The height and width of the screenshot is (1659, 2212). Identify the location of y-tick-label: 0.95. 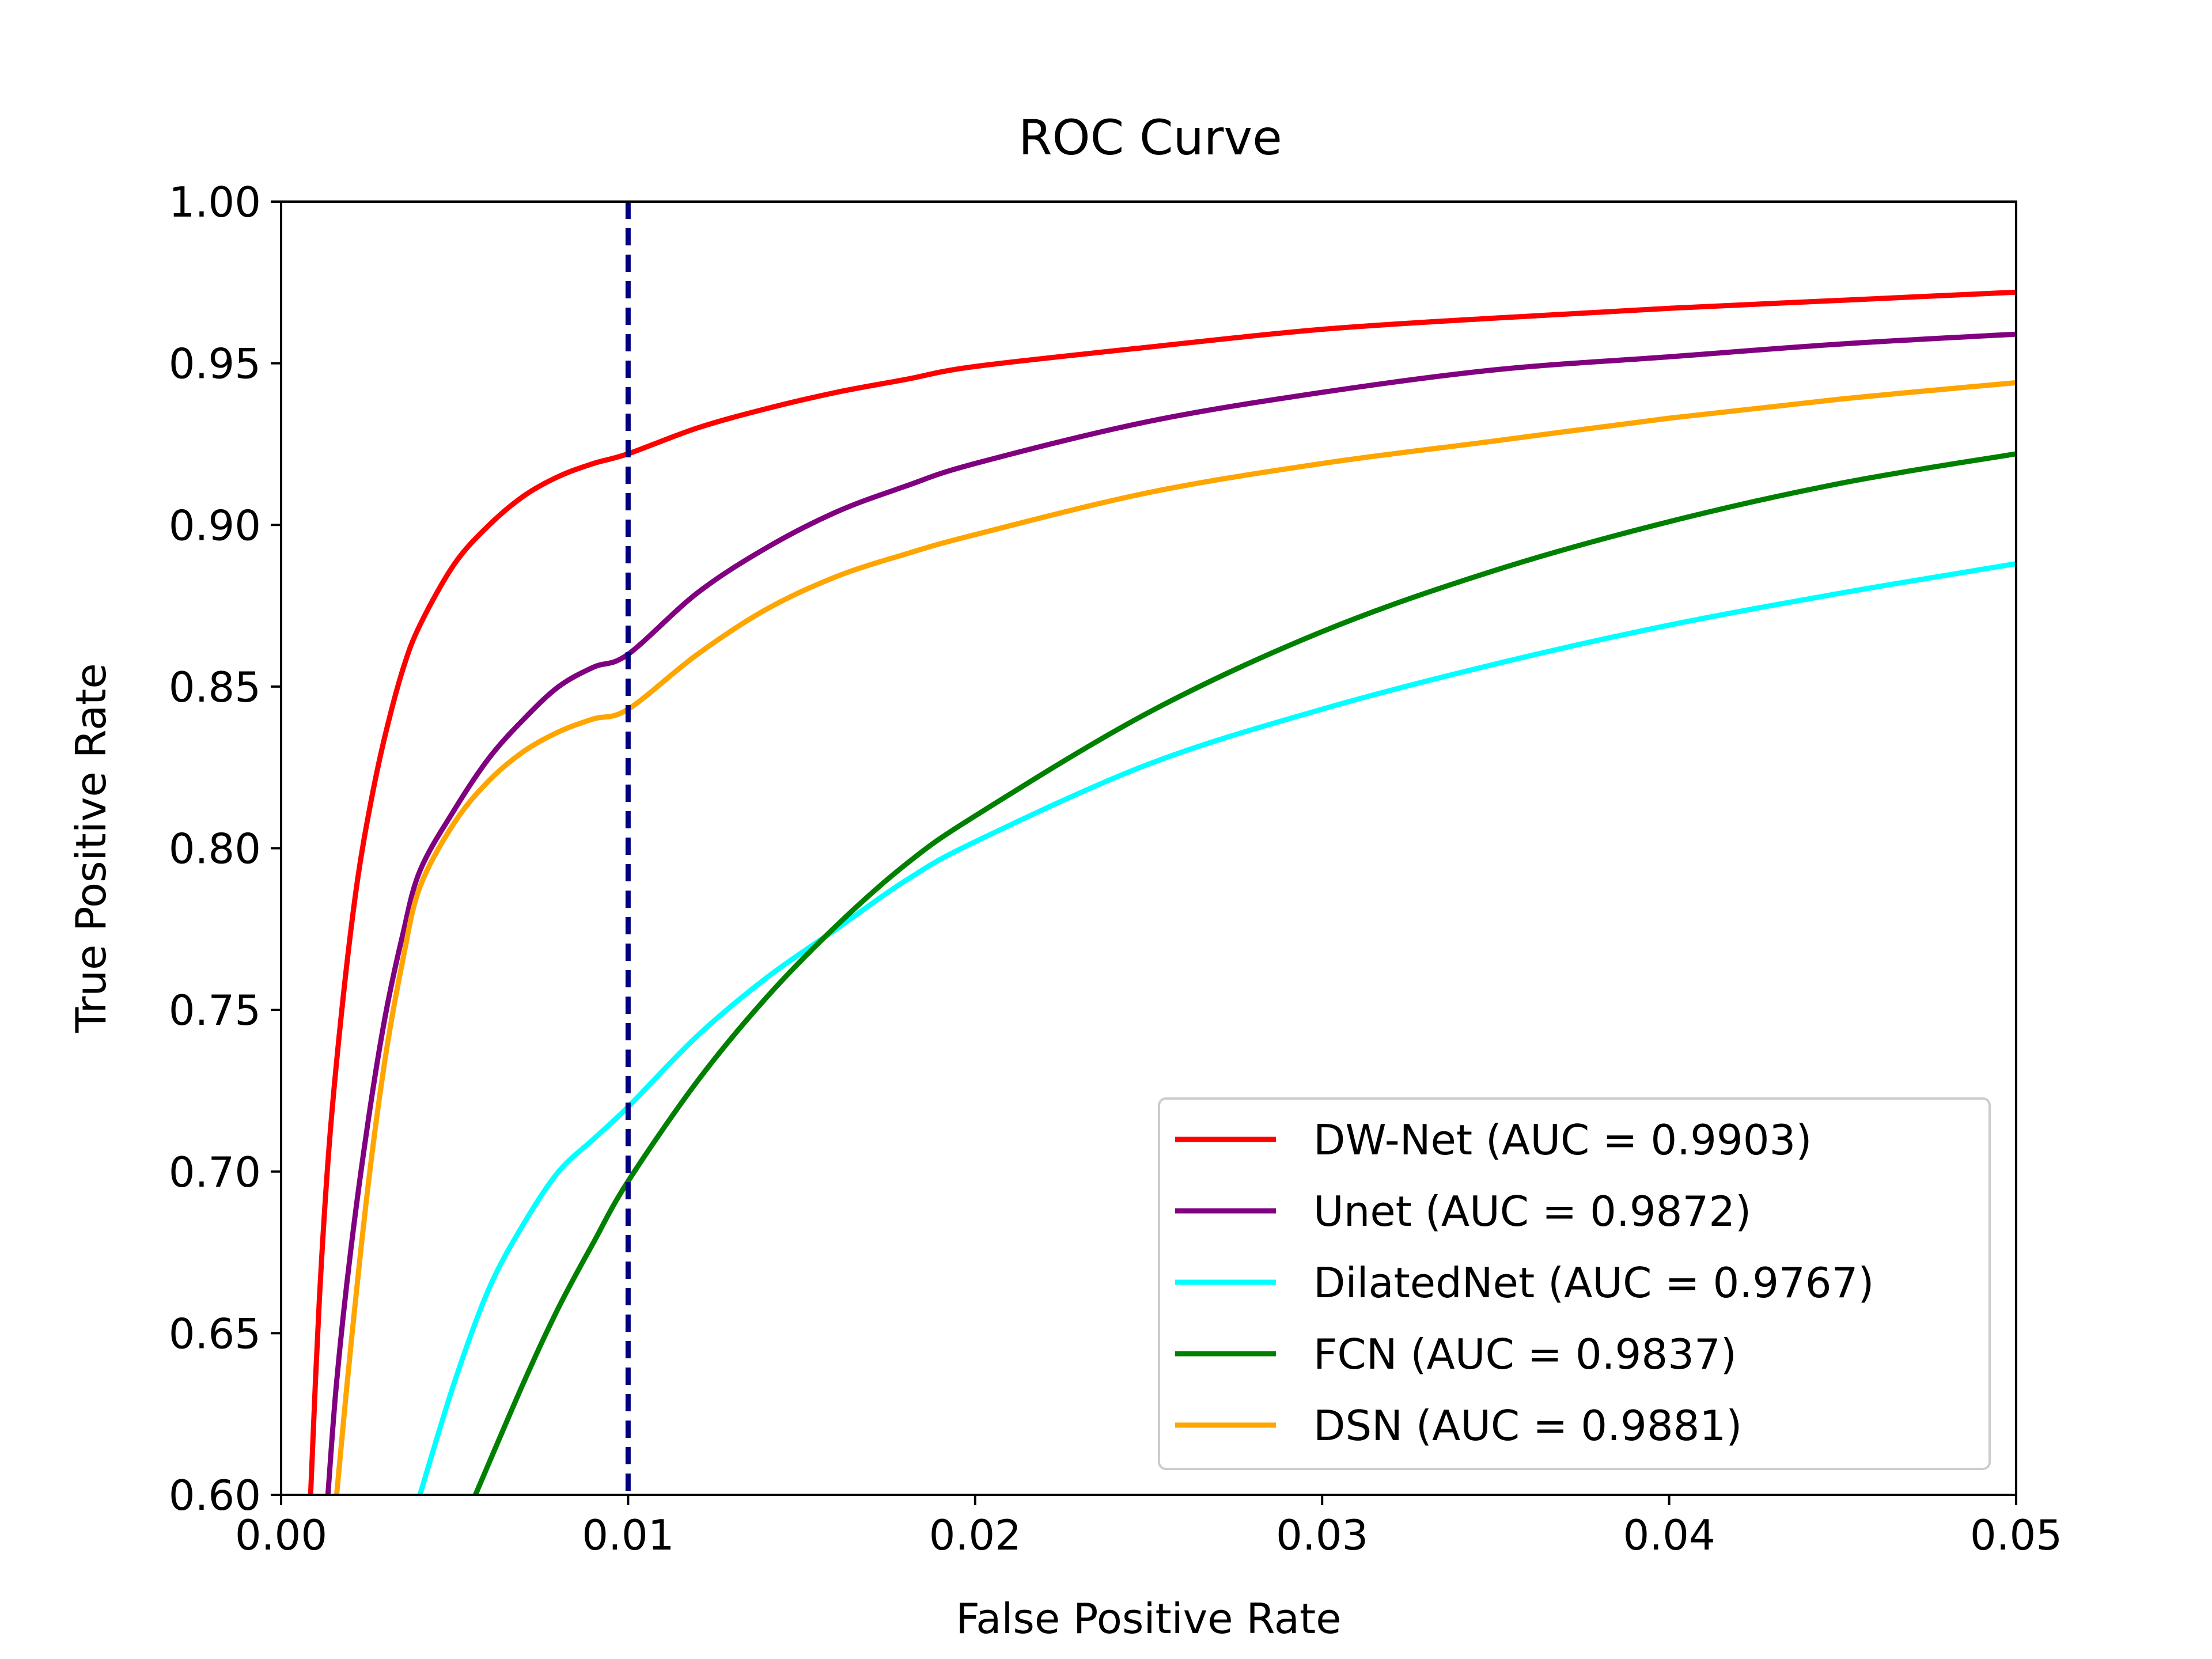
(215, 364).